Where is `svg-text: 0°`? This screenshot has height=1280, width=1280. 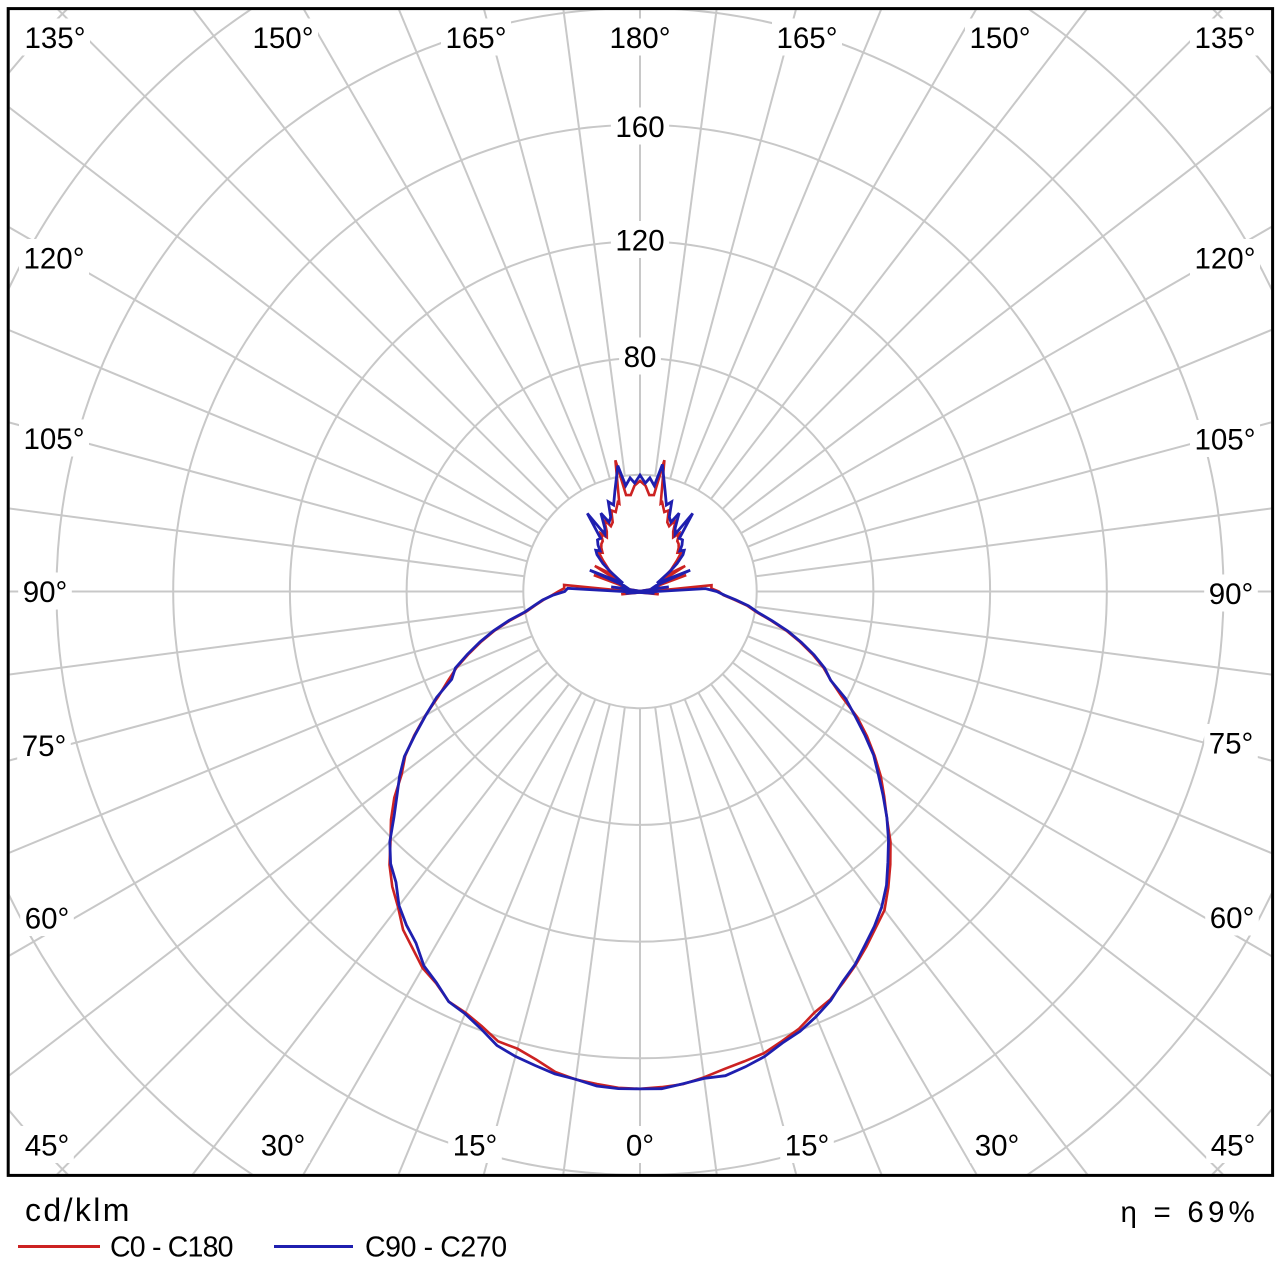
svg-text: 0° is located at coordinates (640, 1145).